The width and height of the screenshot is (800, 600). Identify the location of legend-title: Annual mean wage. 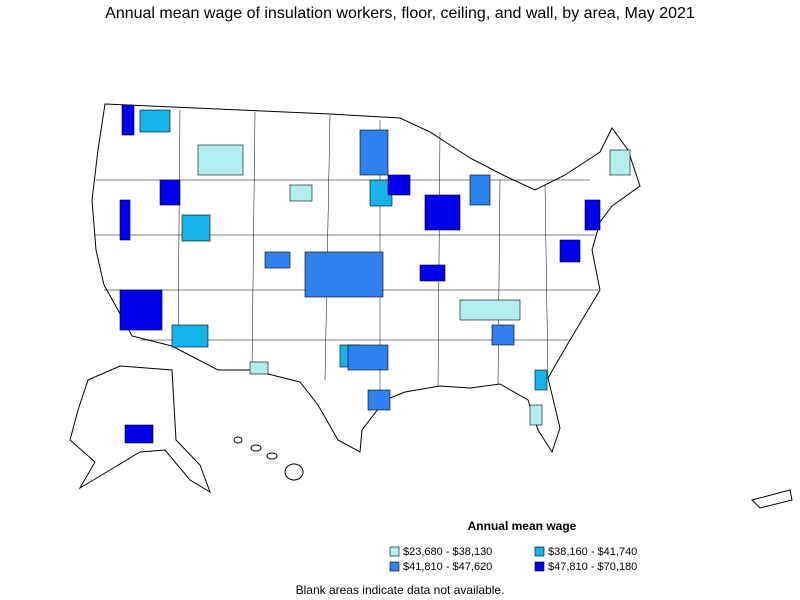
(522, 526).